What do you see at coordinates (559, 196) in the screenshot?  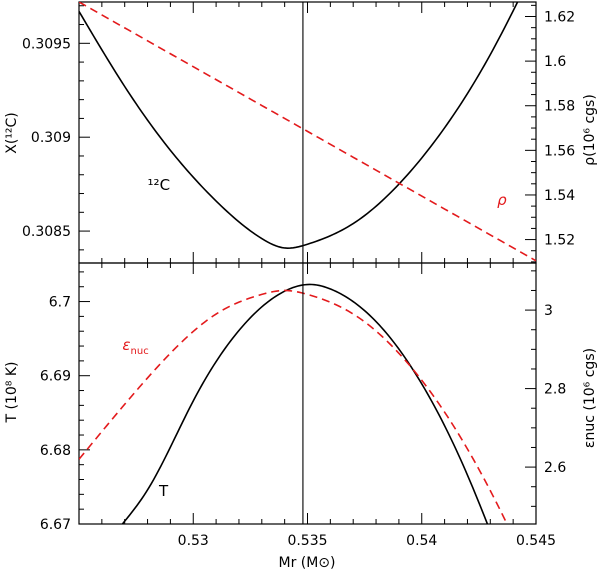 I see `top-right-tick-label: 1.54` at bounding box center [559, 196].